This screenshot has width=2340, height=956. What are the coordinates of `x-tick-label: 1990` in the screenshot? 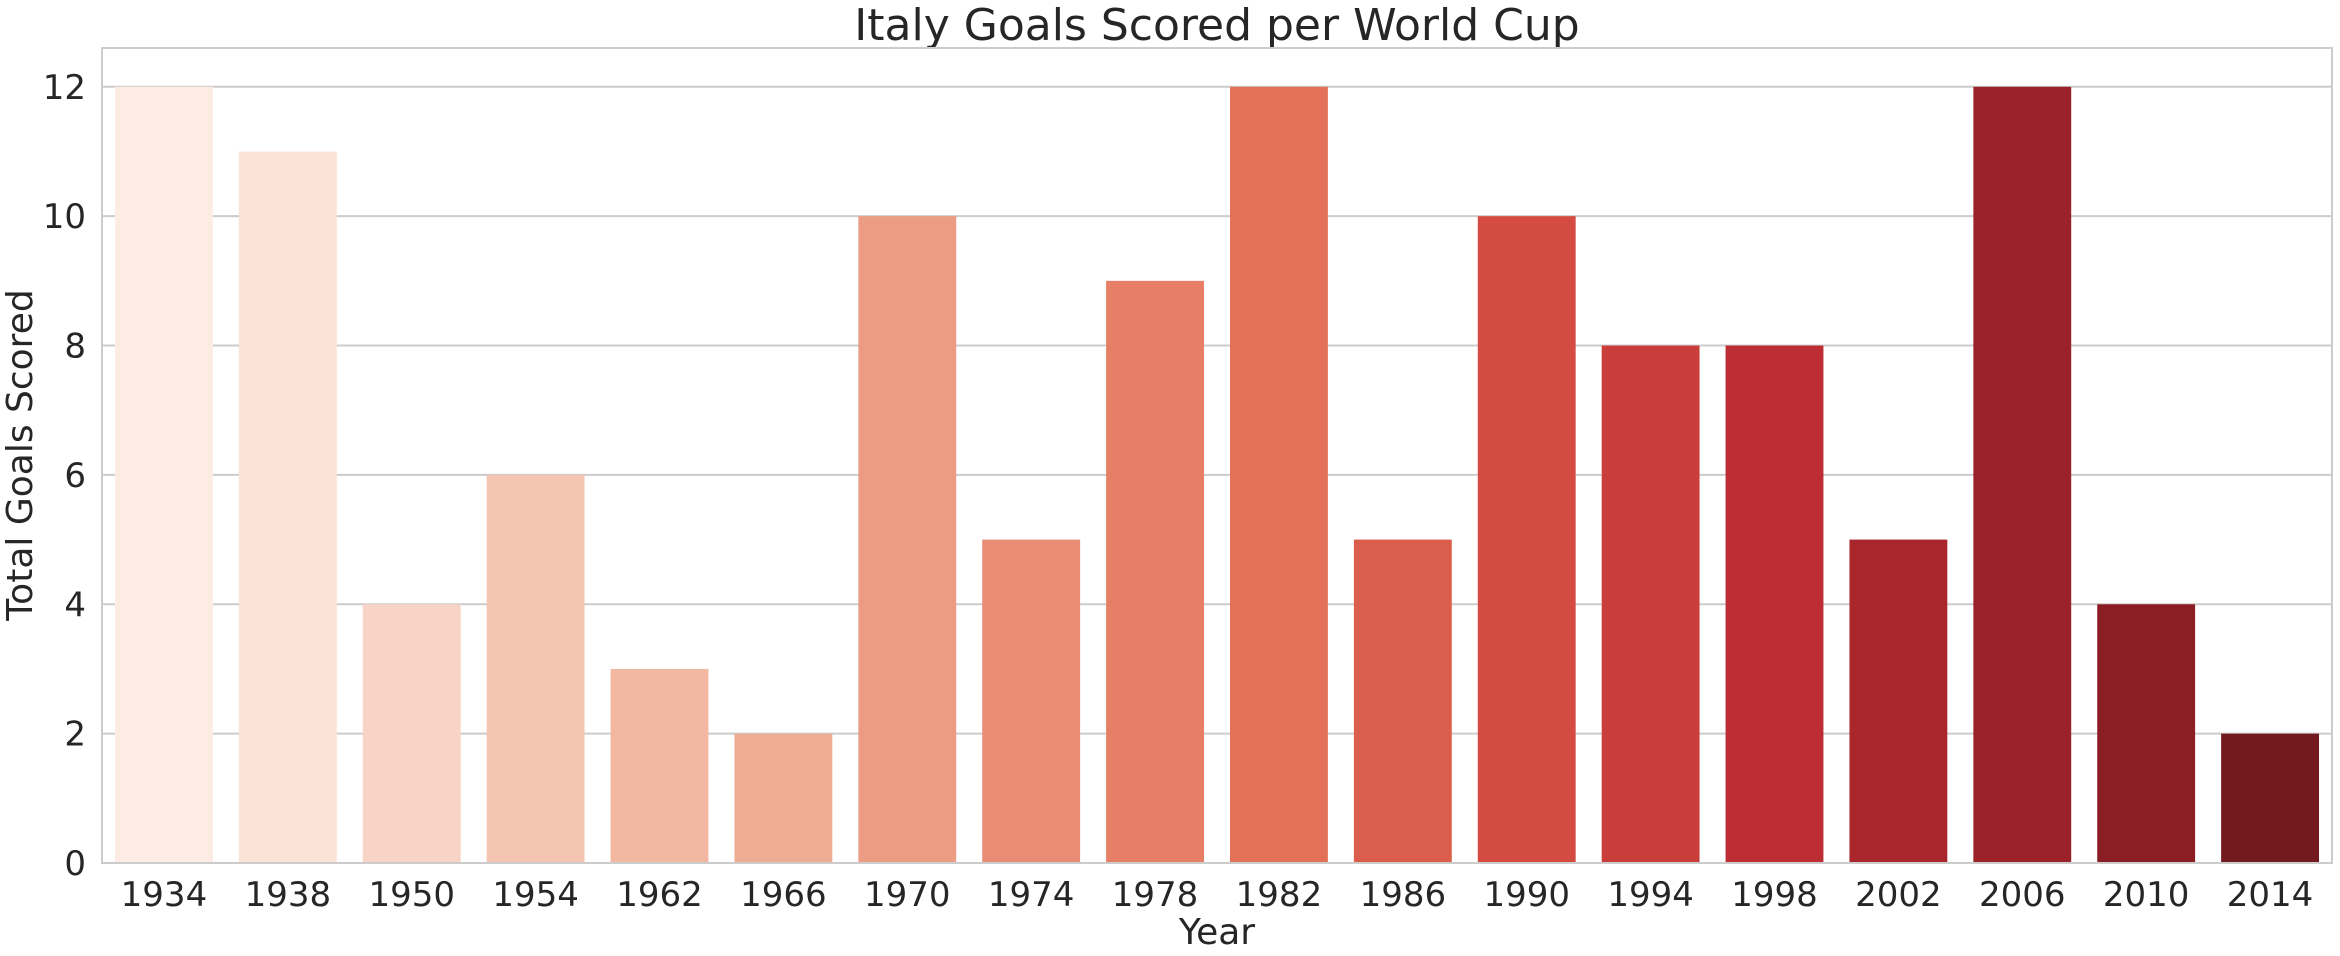 It's located at (1526, 895).